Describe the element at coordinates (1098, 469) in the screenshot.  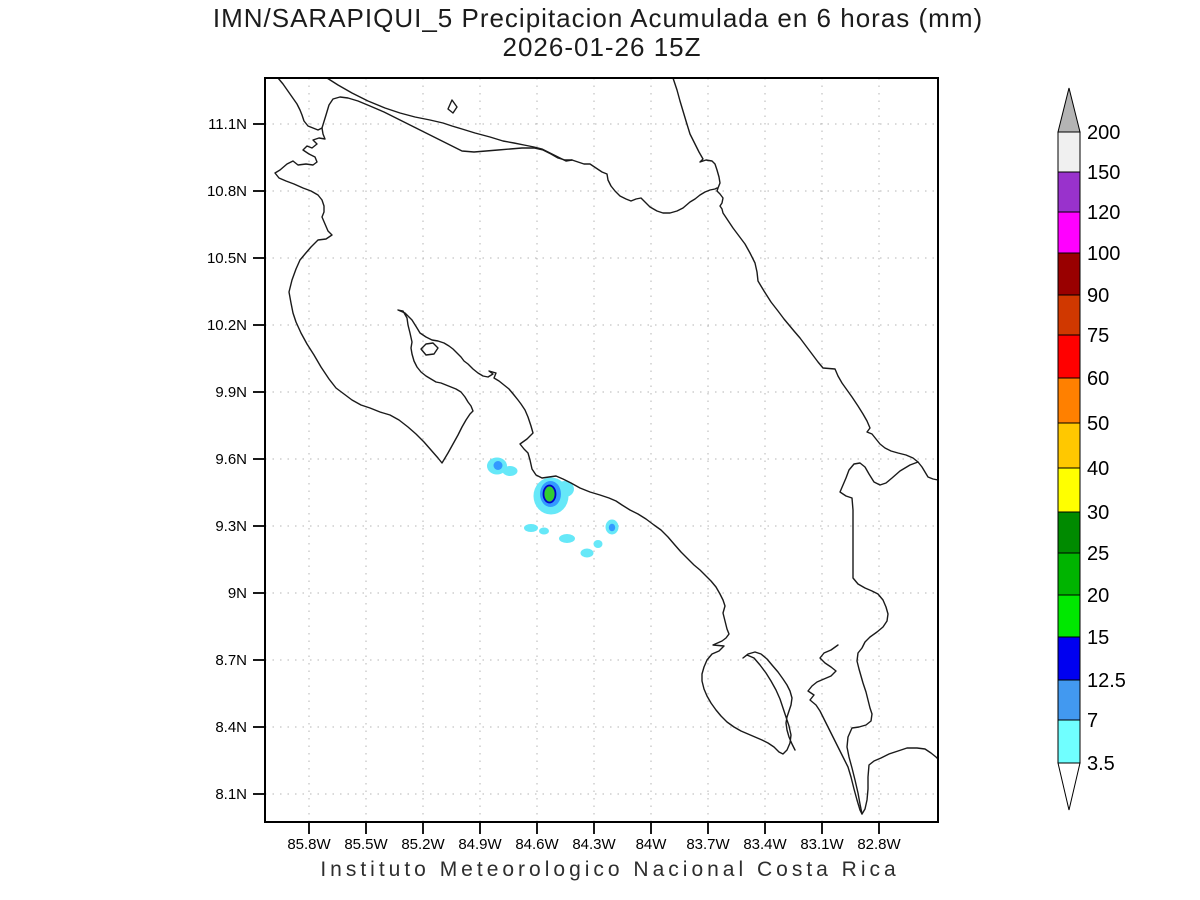
I see `colorbar-label: 40` at that location.